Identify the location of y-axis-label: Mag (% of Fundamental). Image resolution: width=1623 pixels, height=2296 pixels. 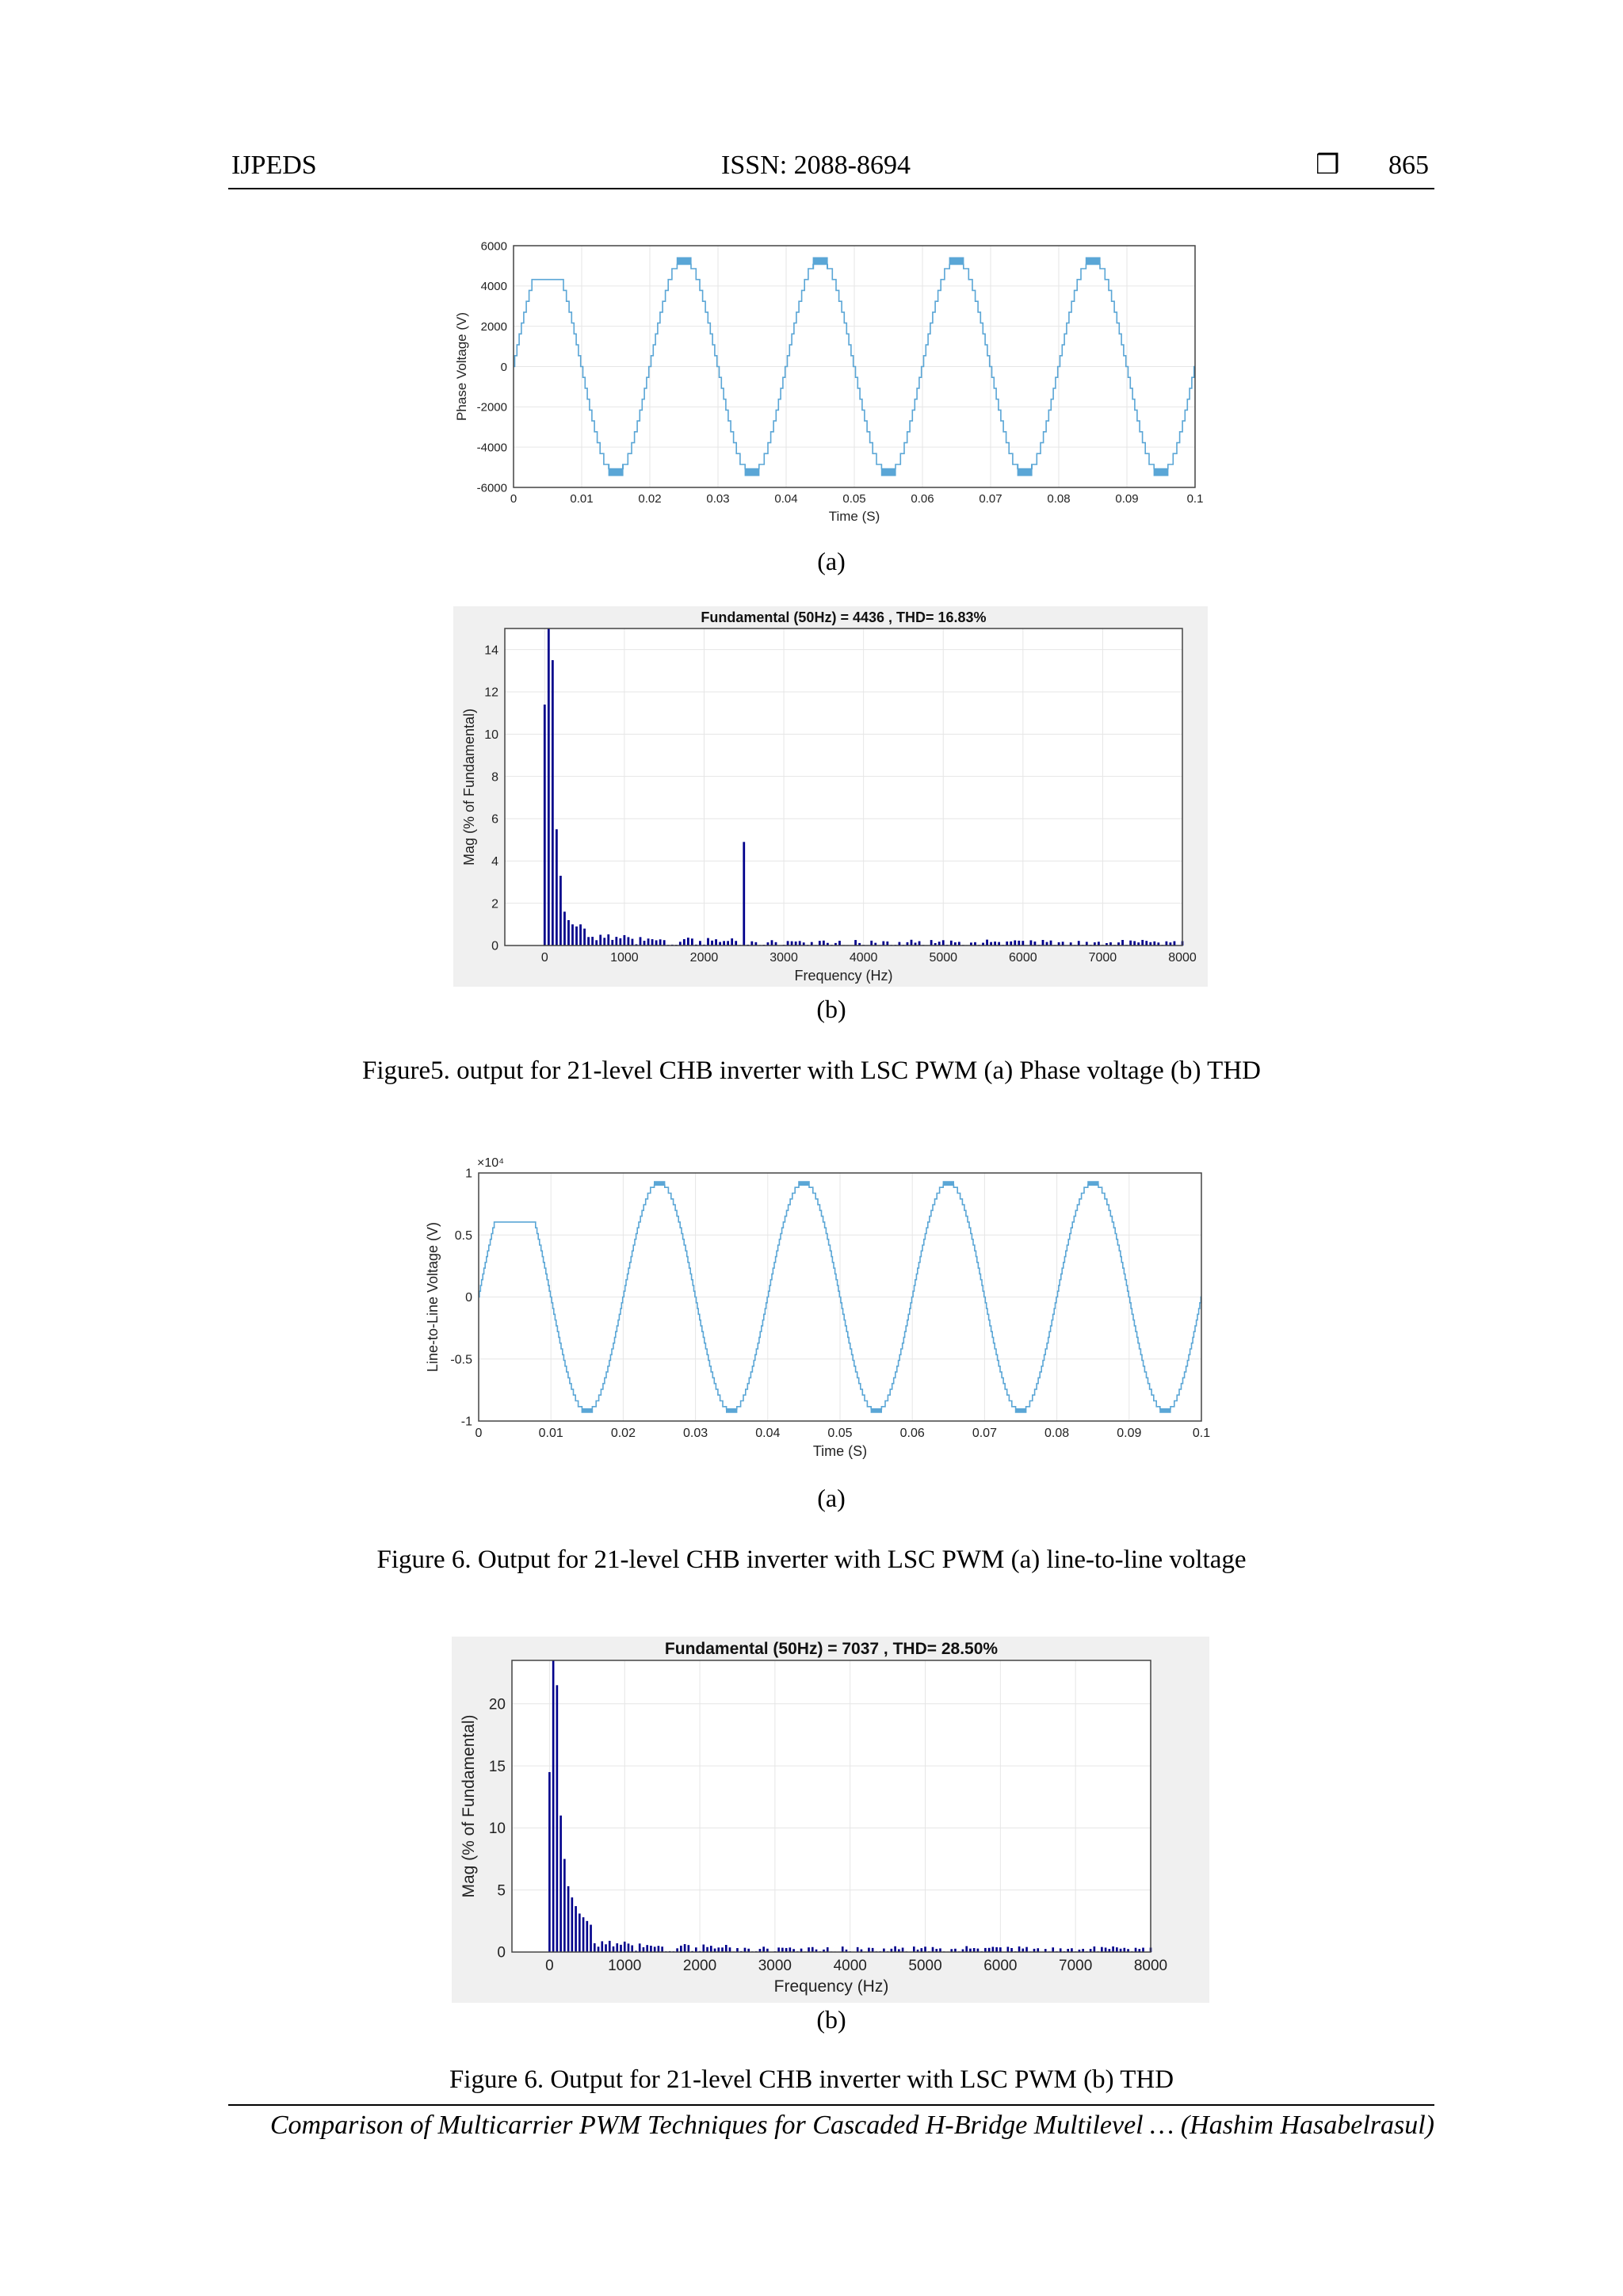
(469, 1805).